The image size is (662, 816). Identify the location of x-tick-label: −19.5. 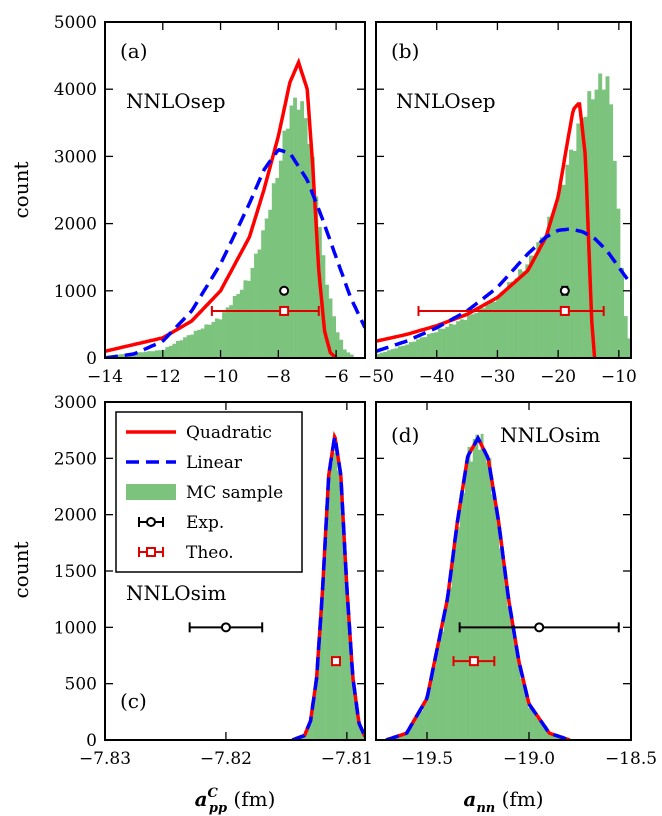
(427, 759).